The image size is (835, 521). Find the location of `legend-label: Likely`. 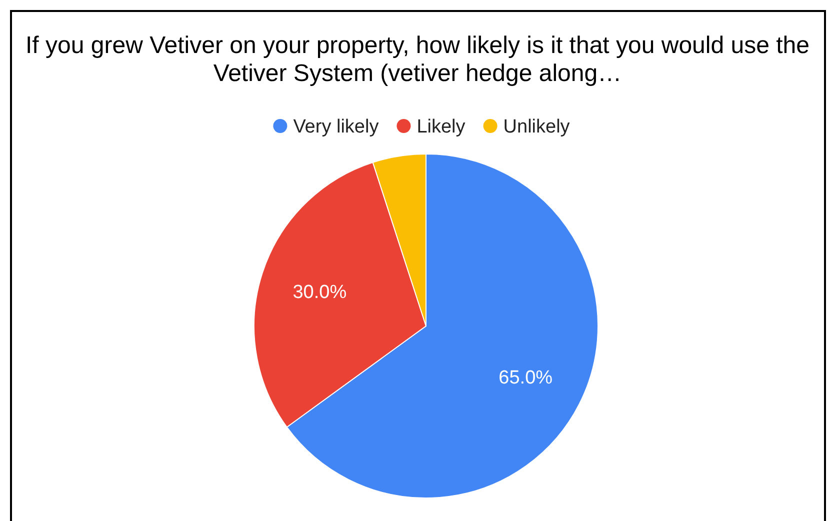

legend-label: Likely is located at coordinates (441, 127).